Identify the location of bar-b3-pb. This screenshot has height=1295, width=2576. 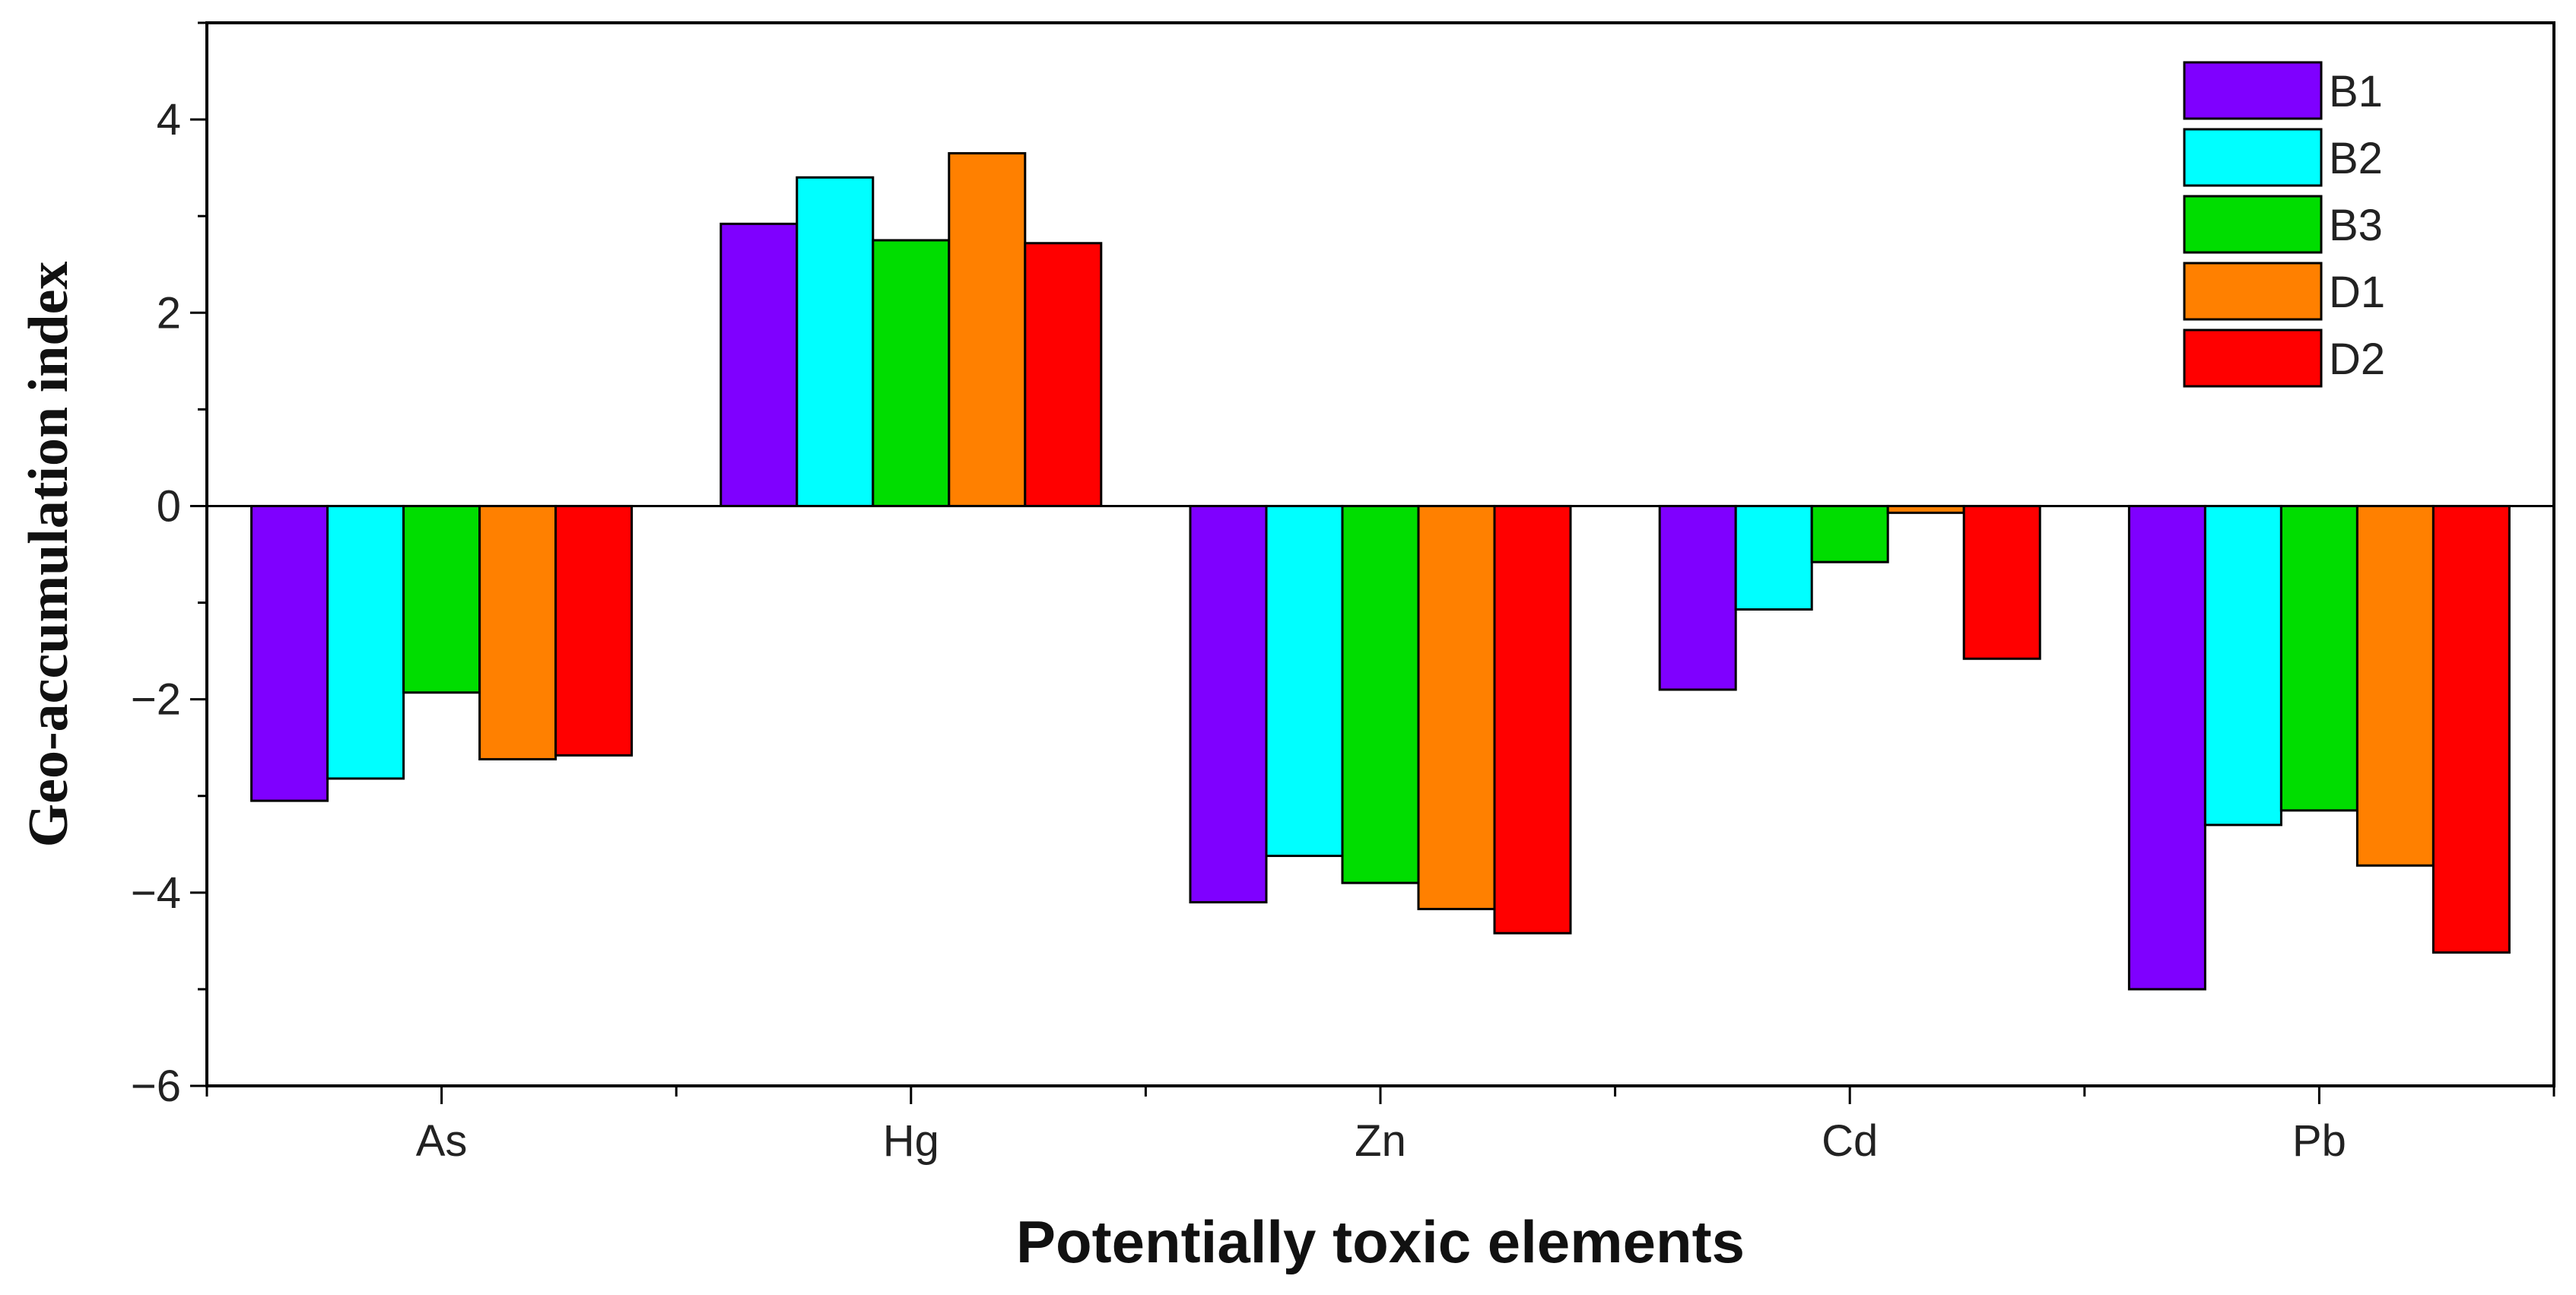
(2318, 658).